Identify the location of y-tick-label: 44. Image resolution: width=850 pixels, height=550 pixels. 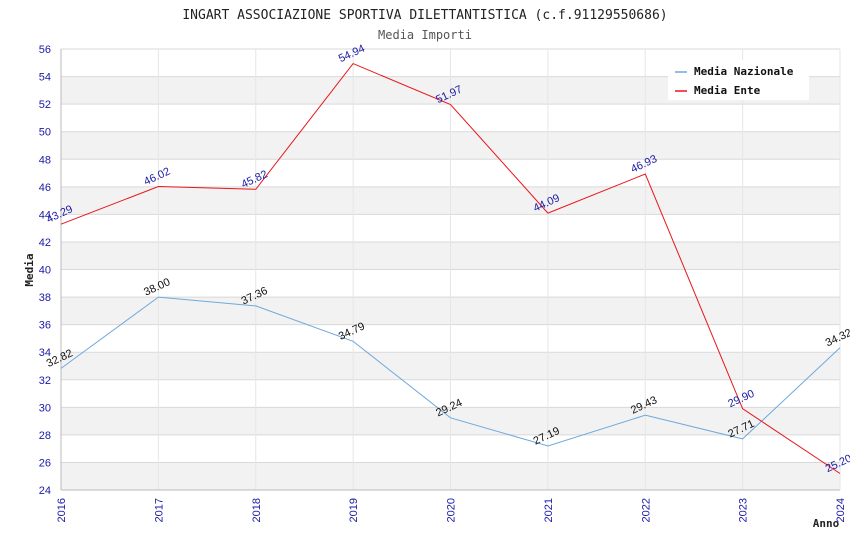
(45, 215).